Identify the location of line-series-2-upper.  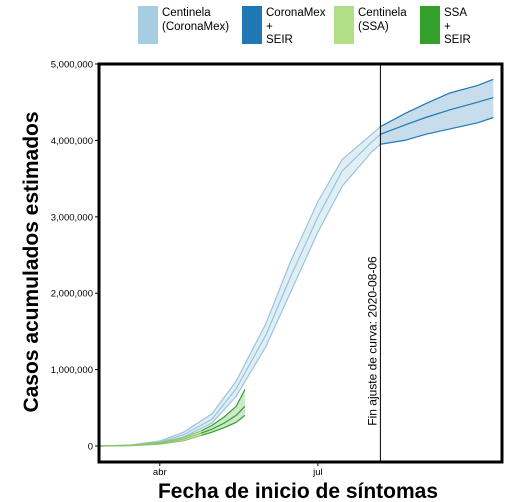
(150, 438).